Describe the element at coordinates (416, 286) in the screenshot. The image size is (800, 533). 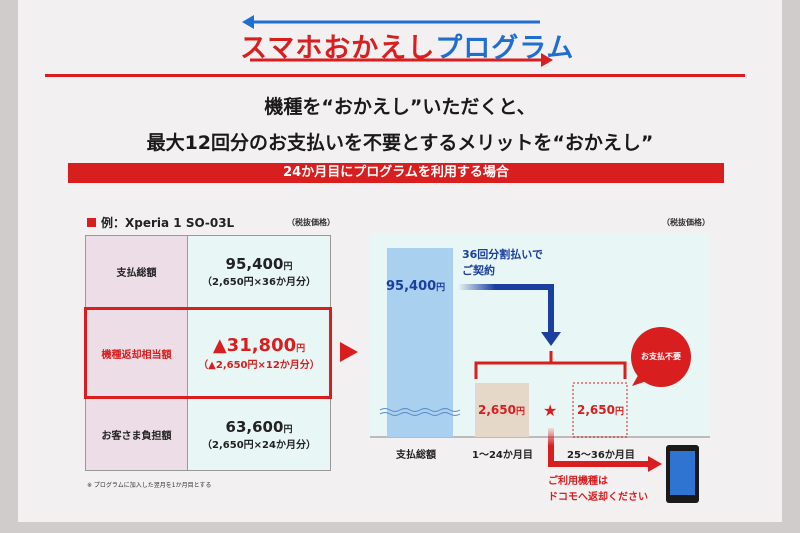
I see `total-amount: 95,400円` at that location.